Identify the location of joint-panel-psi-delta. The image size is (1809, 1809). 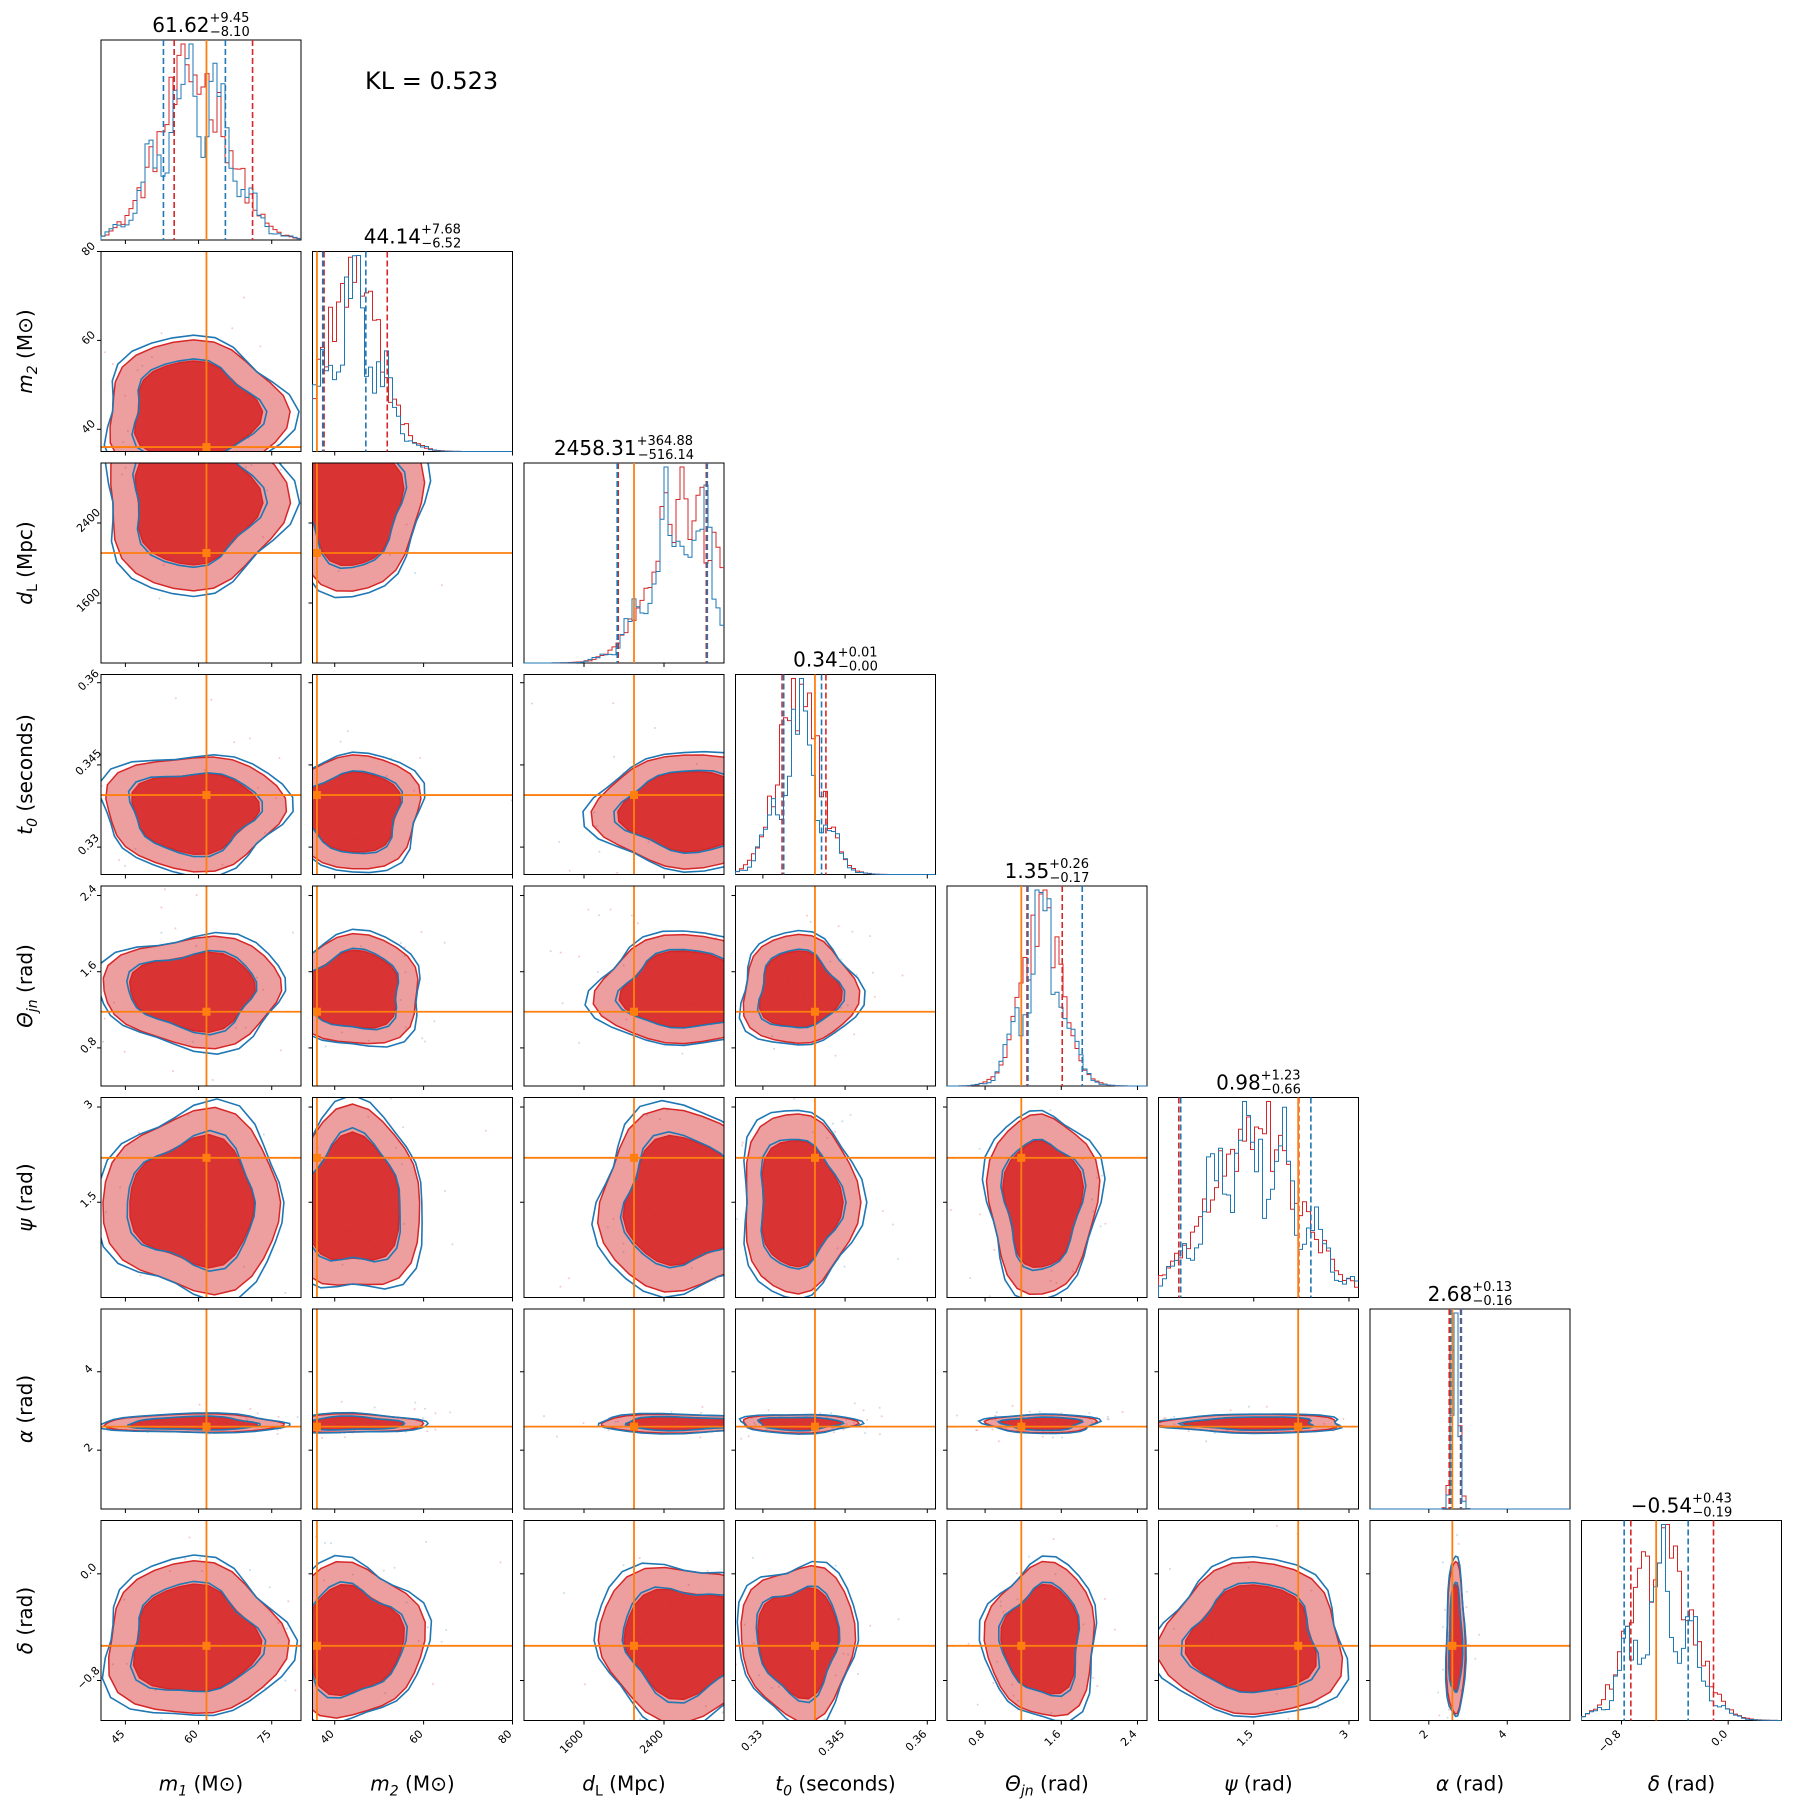
(1258, 1620).